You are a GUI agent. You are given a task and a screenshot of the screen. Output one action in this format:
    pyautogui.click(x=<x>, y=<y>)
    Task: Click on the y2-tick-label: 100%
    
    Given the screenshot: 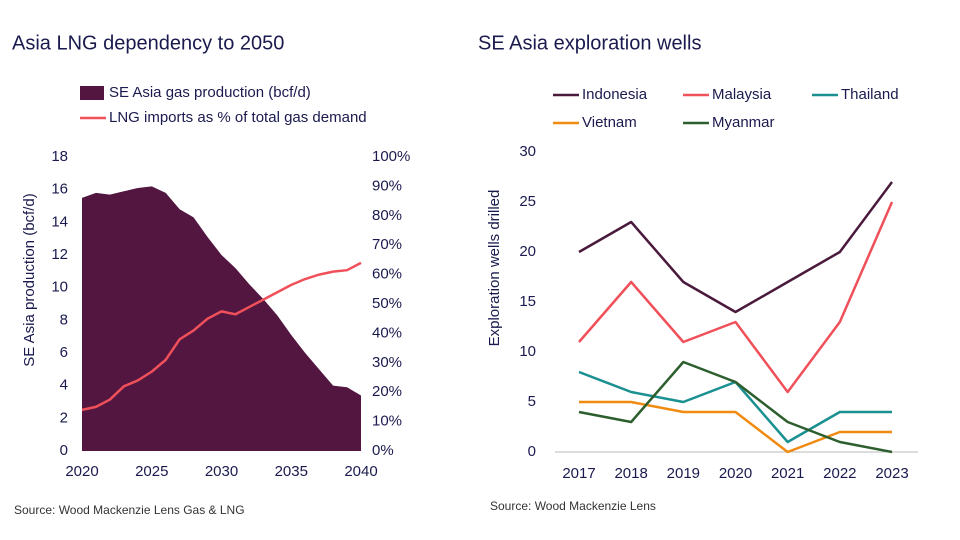 What is the action you would take?
    pyautogui.click(x=391, y=156)
    